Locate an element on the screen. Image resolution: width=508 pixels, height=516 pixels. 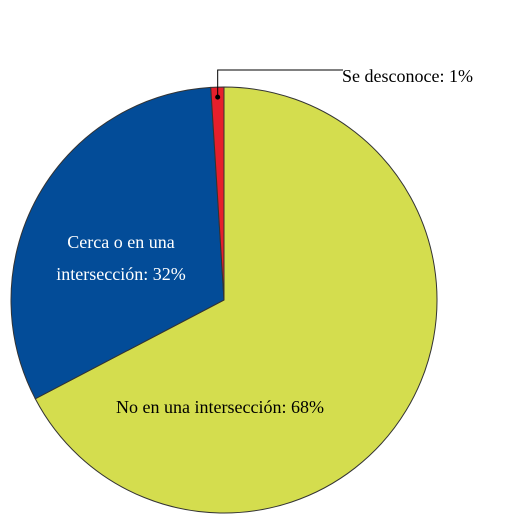
slice-label: No en una intersección: 68% is located at coordinates (220, 407).